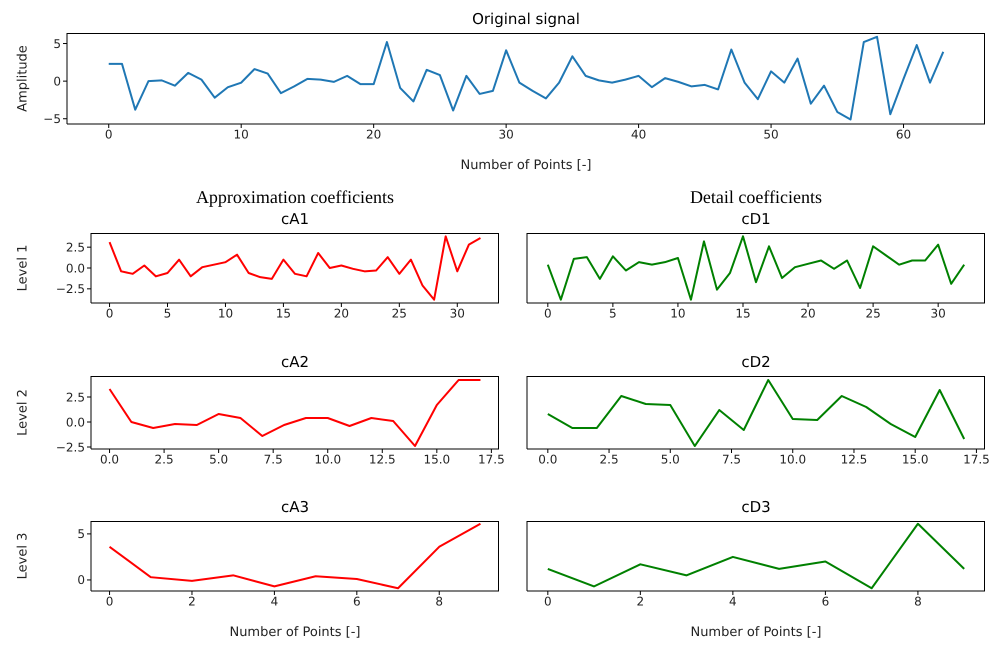 The width and height of the screenshot is (992, 648). What do you see at coordinates (756, 197) in the screenshot?
I see `chart-title: Detail coefficients` at bounding box center [756, 197].